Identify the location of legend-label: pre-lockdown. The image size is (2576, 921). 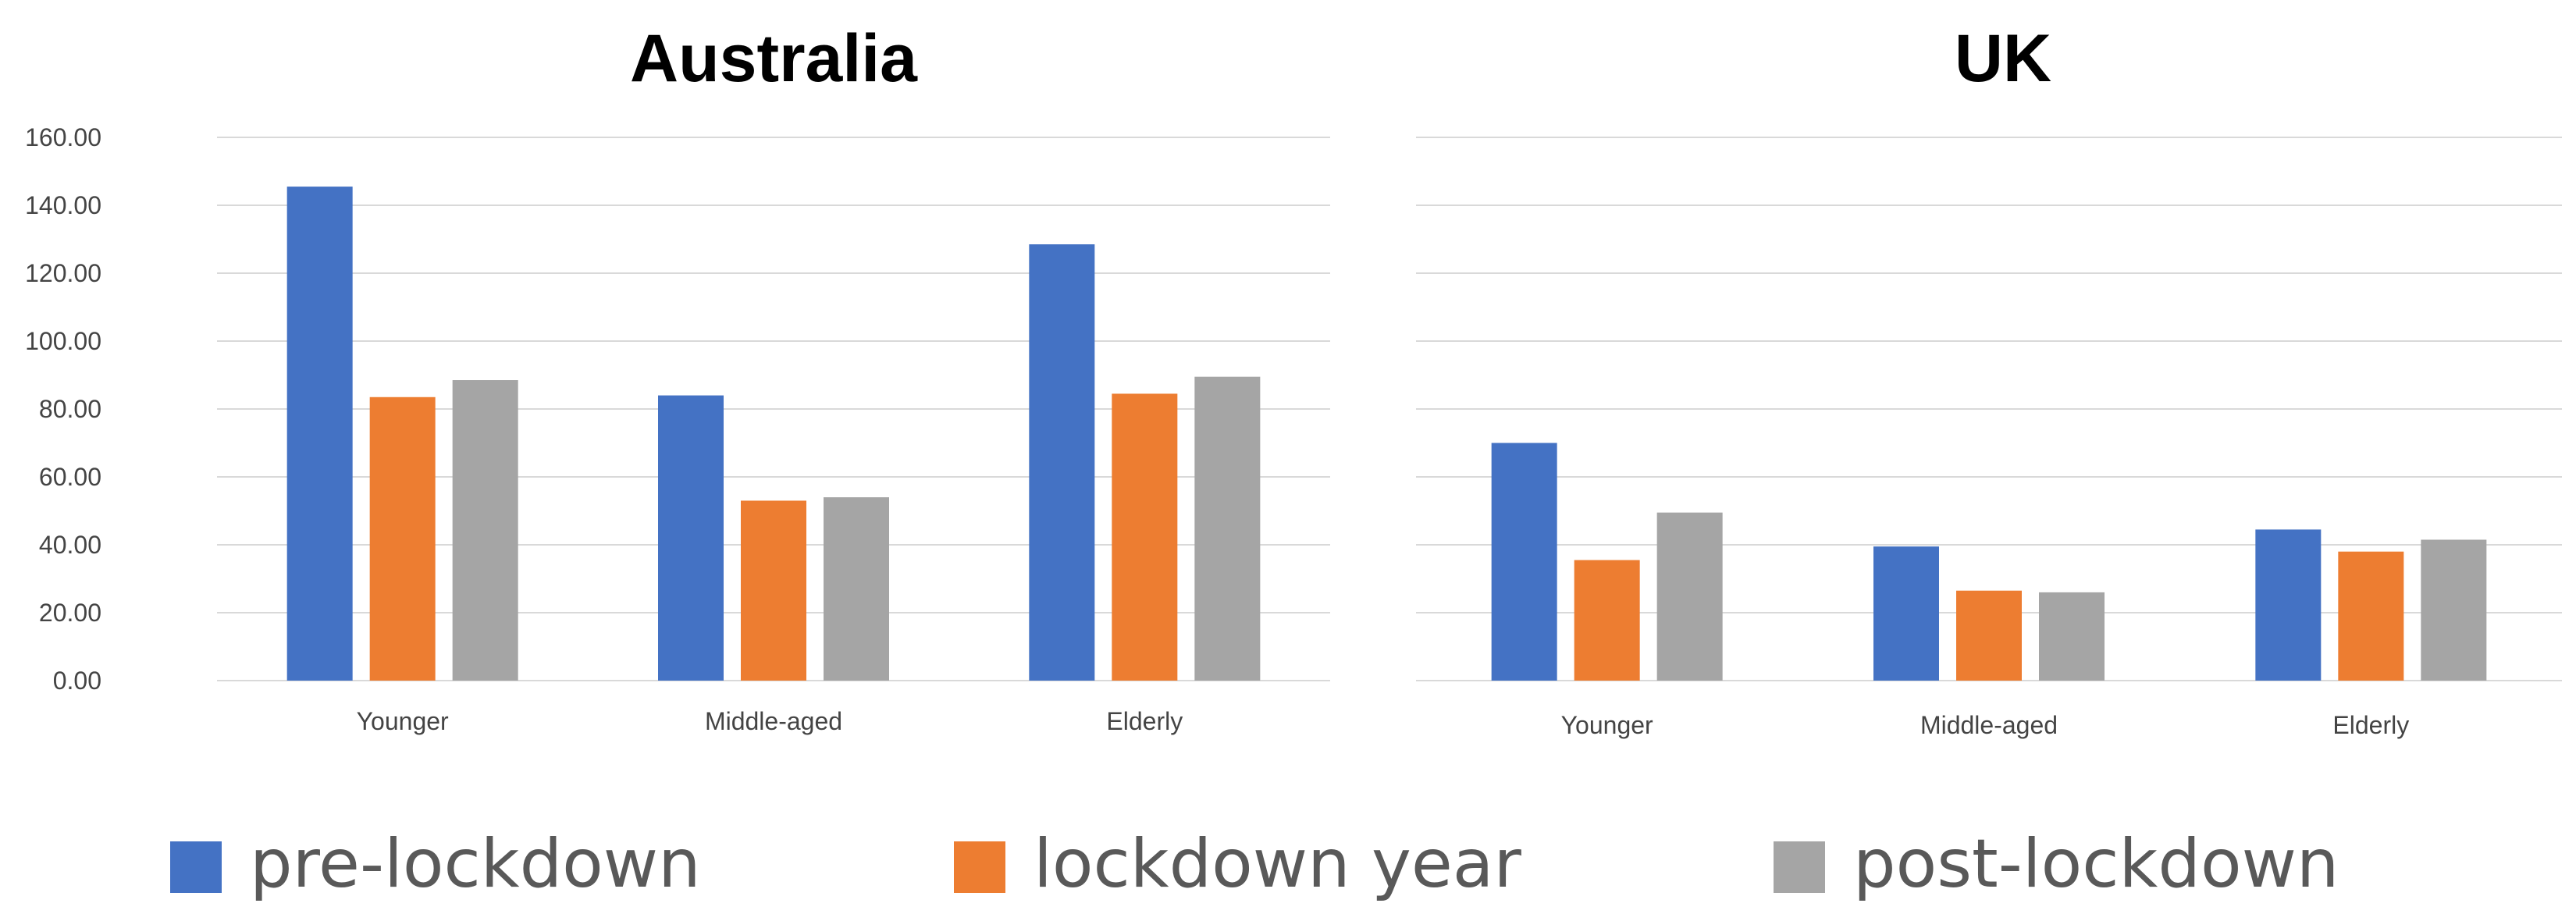
(475, 864).